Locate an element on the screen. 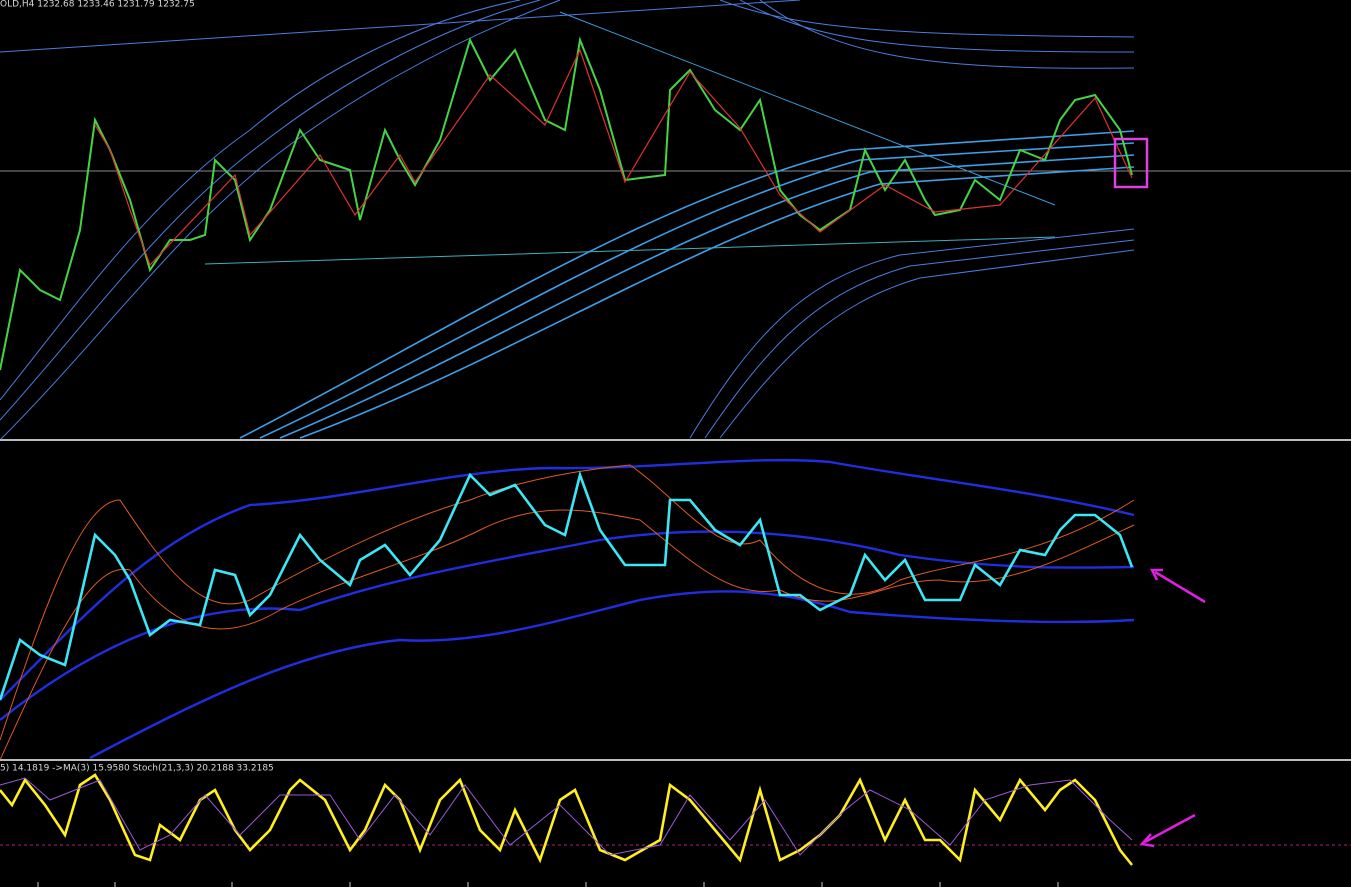 The image size is (1351, 887). stochastic-panel is located at coordinates (675, 819).